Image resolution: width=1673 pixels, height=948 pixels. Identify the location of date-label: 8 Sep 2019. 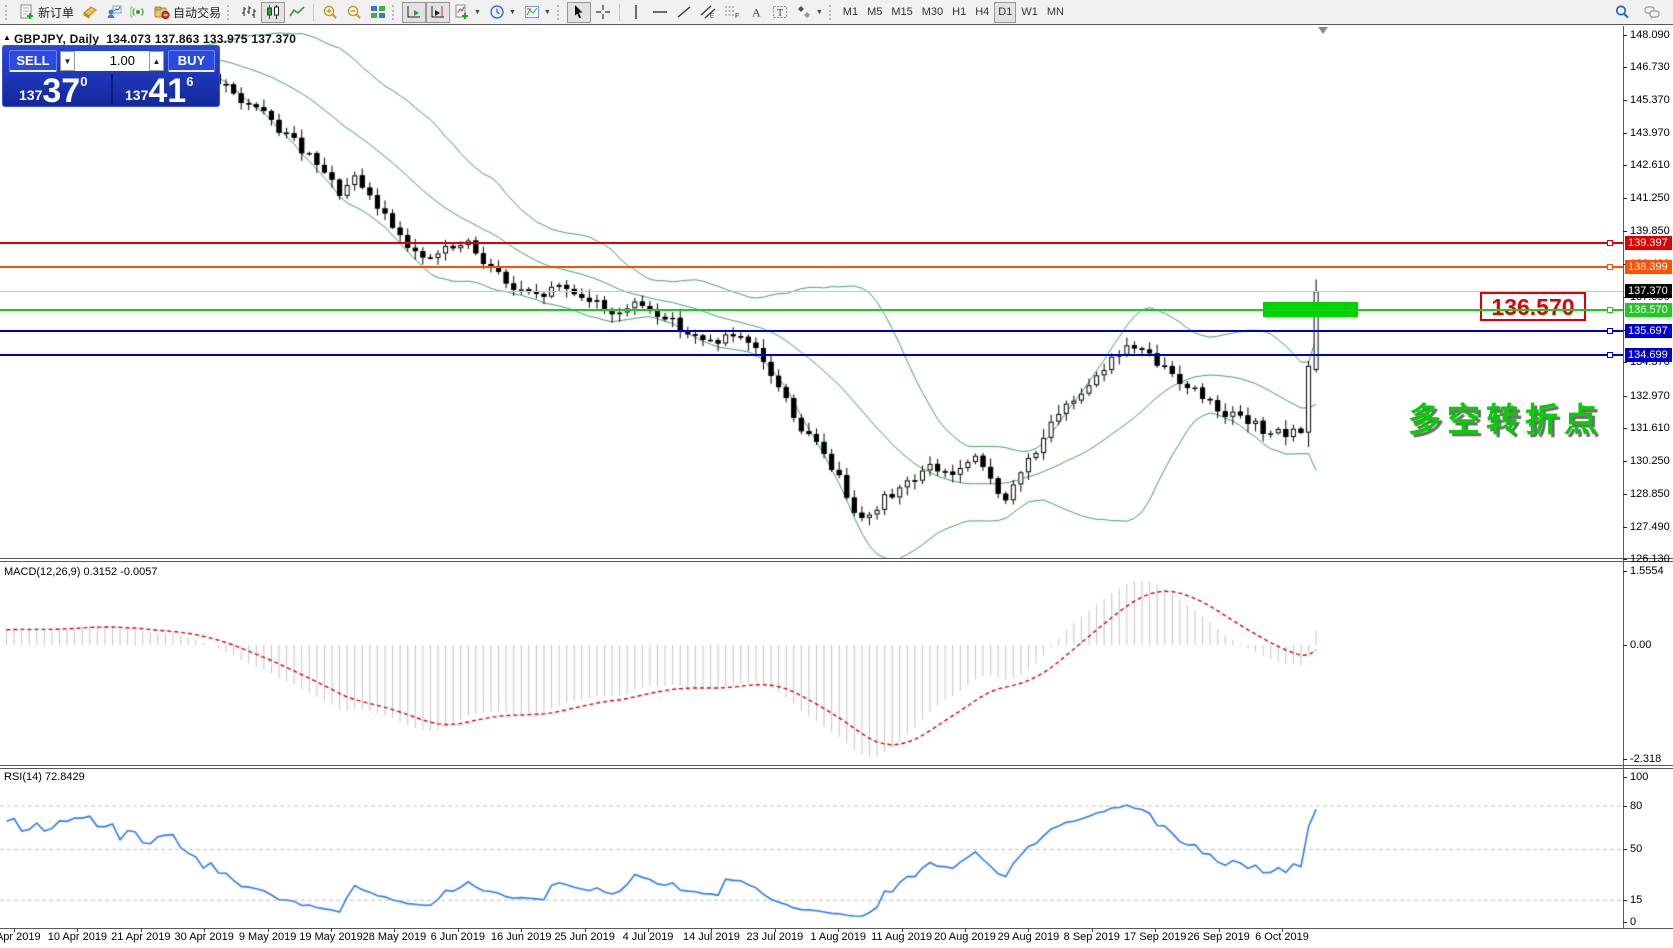
(1091, 937).